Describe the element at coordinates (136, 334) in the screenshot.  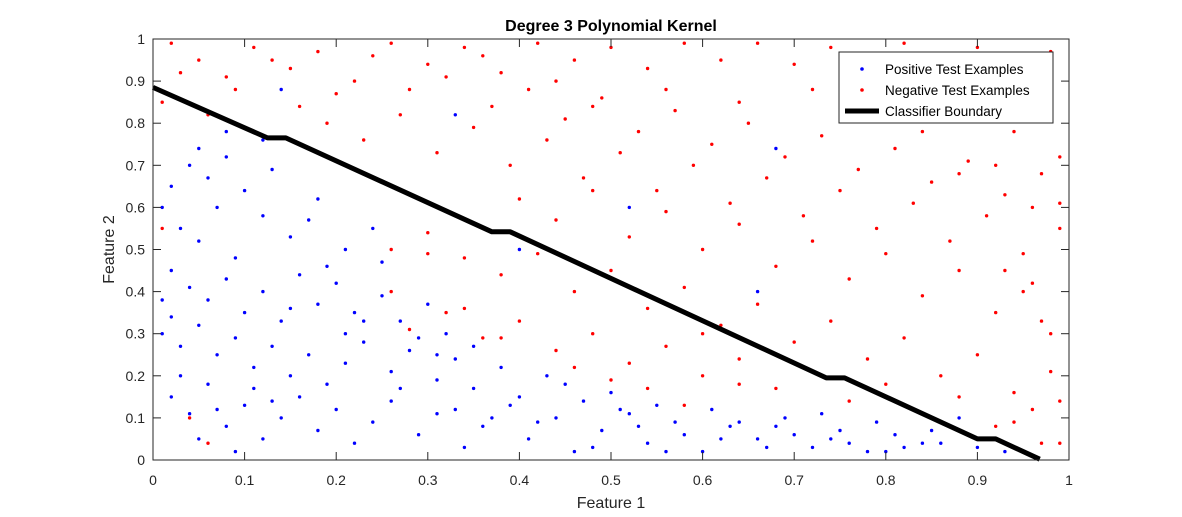
I see `y-tick-label: 0.3` at that location.